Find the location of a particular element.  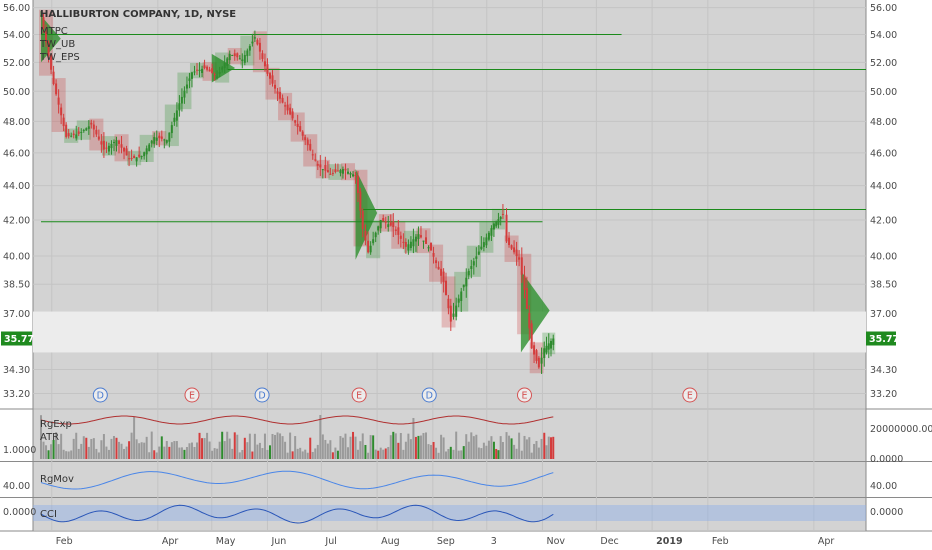

indicator-tw-eps: TW_EPS is located at coordinates (59, 57).